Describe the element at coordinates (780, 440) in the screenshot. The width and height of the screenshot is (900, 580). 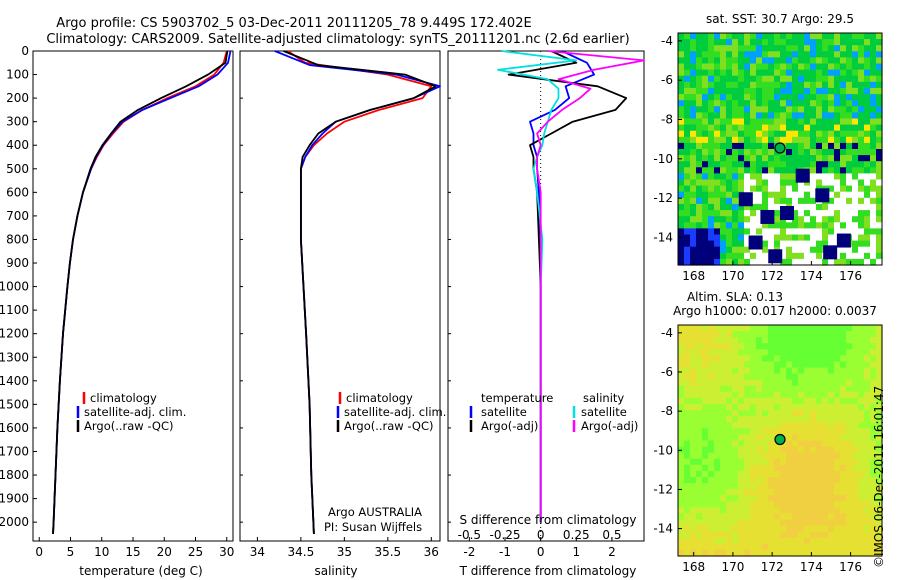
I see `map-frame` at that location.